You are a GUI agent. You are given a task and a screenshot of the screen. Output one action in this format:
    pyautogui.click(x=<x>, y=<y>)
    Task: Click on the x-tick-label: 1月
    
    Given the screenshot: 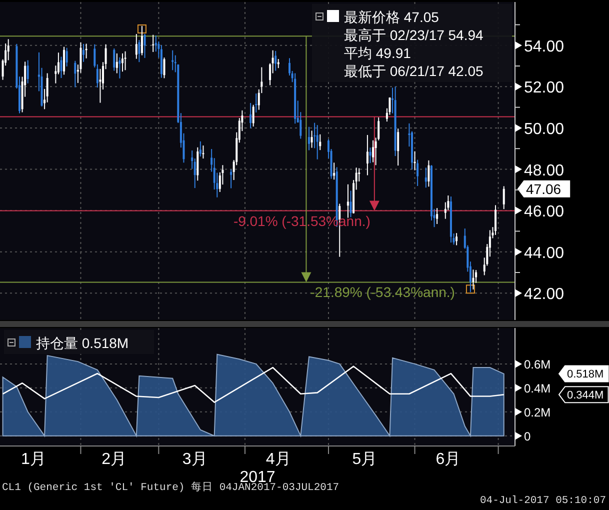 What is the action you would take?
    pyautogui.click(x=33, y=459)
    